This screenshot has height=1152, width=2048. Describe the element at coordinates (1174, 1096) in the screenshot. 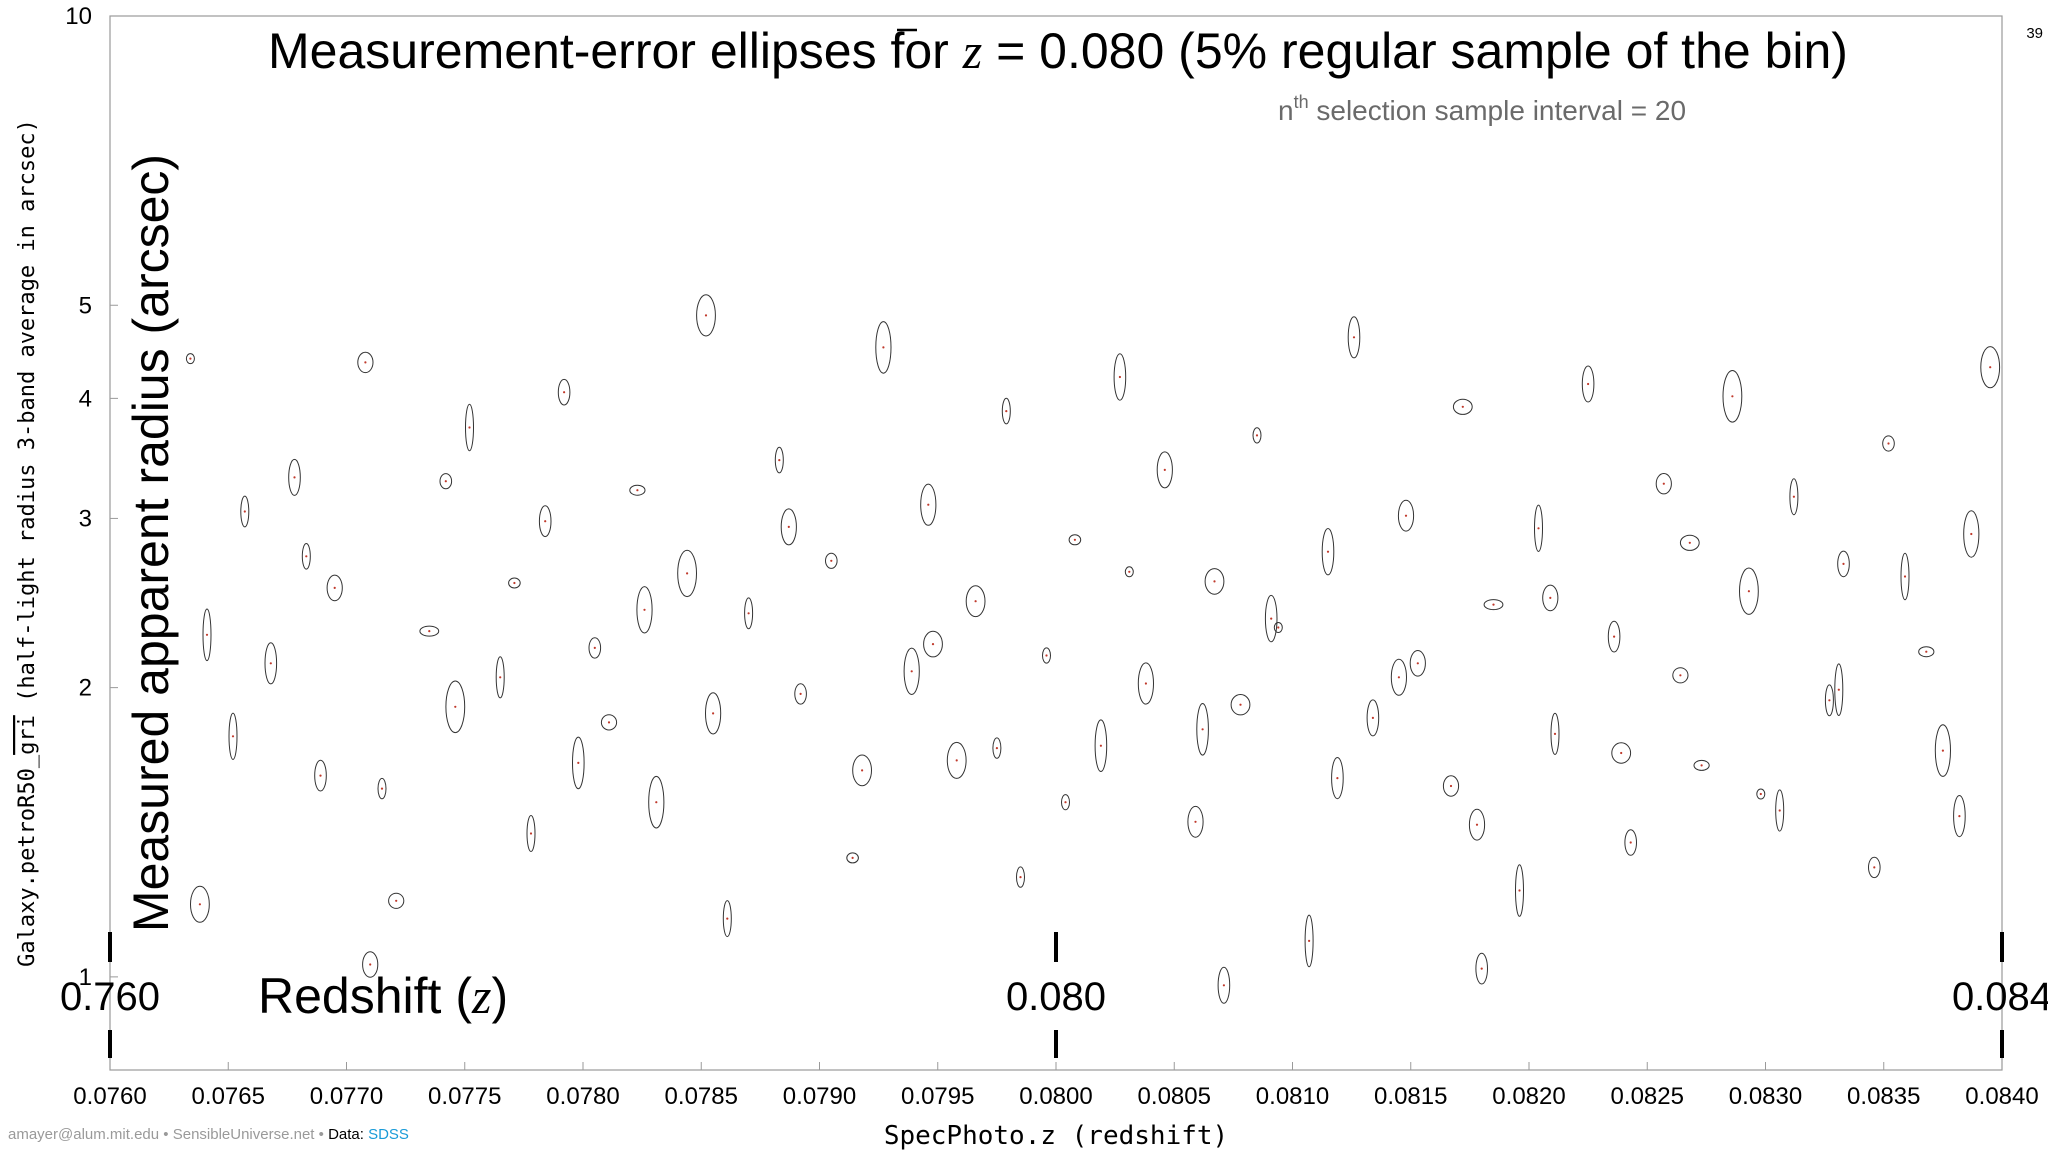

I see `x-tick-label: 0.0805` at that location.